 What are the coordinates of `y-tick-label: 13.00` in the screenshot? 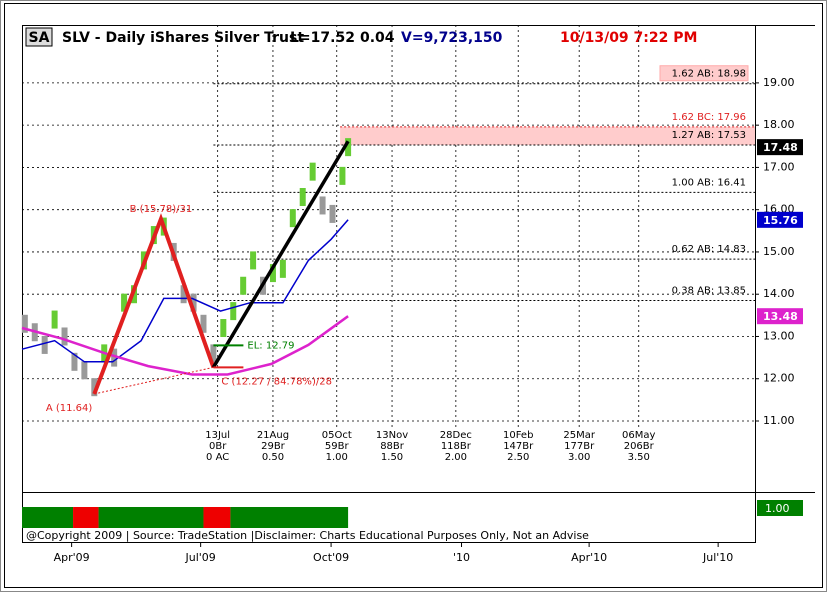 It's located at (779, 335).